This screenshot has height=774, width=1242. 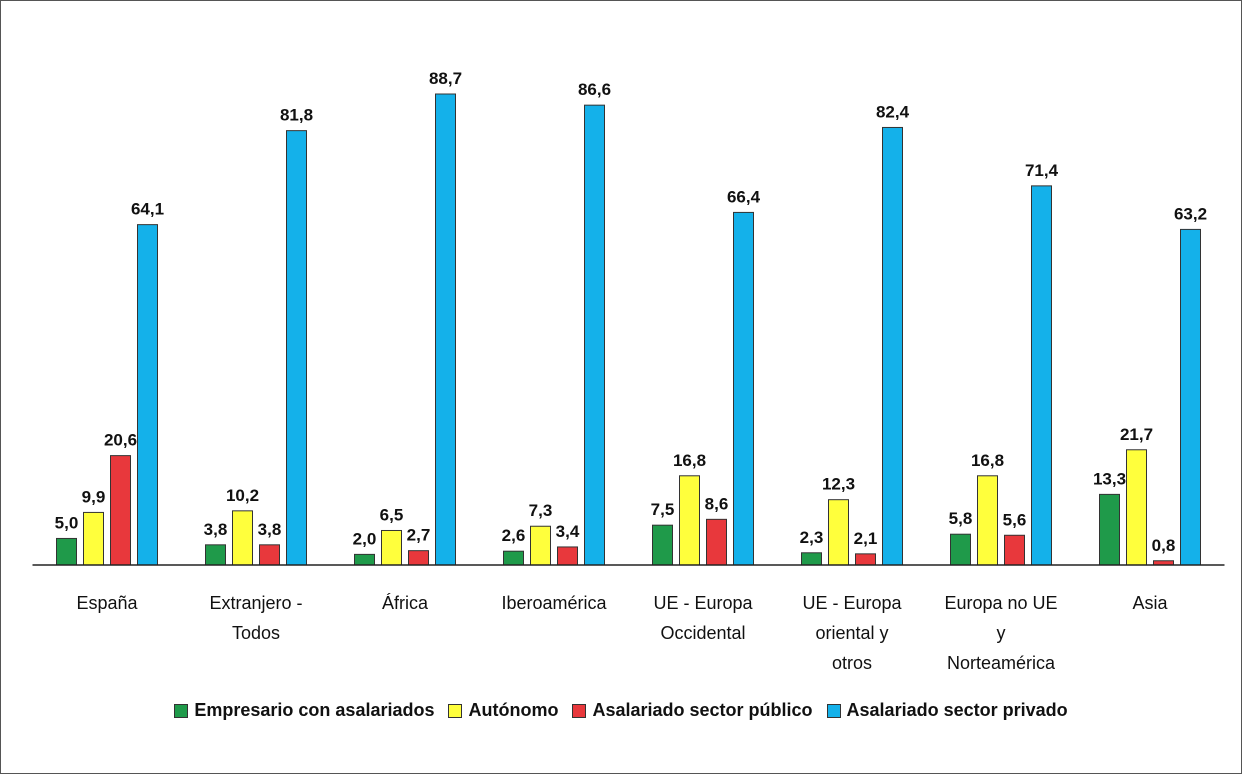 What do you see at coordinates (717, 503) in the screenshot?
I see `value-label: 8,6` at bounding box center [717, 503].